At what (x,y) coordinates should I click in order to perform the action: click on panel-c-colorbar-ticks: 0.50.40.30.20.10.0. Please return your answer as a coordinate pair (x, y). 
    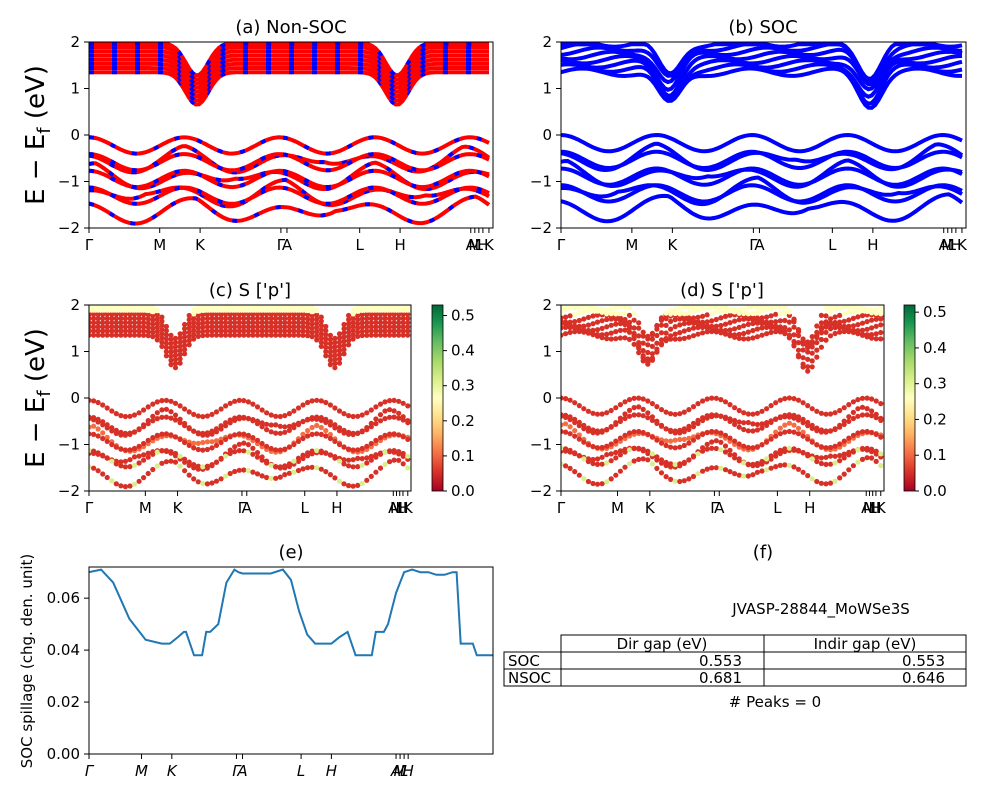
    Looking at the image, I should click on (459, 403).